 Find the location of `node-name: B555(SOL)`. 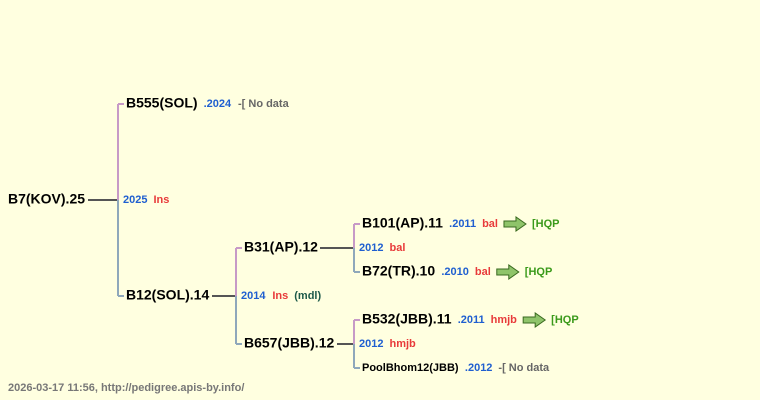

node-name: B555(SOL) is located at coordinates (162, 103).